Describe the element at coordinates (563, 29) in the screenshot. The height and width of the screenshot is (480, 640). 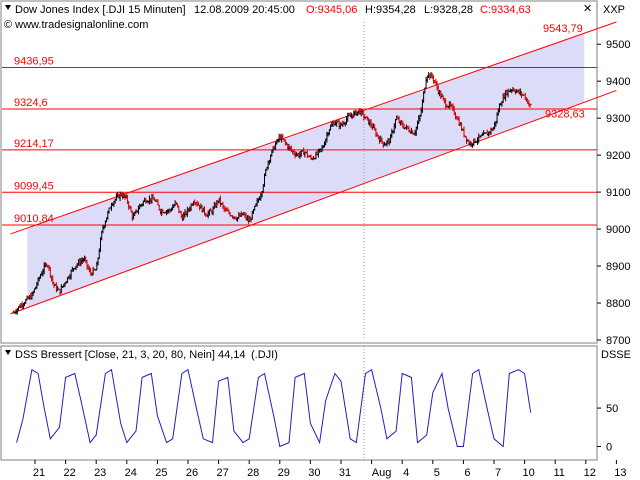
I see `channel-upper-value: 9543,79` at that location.